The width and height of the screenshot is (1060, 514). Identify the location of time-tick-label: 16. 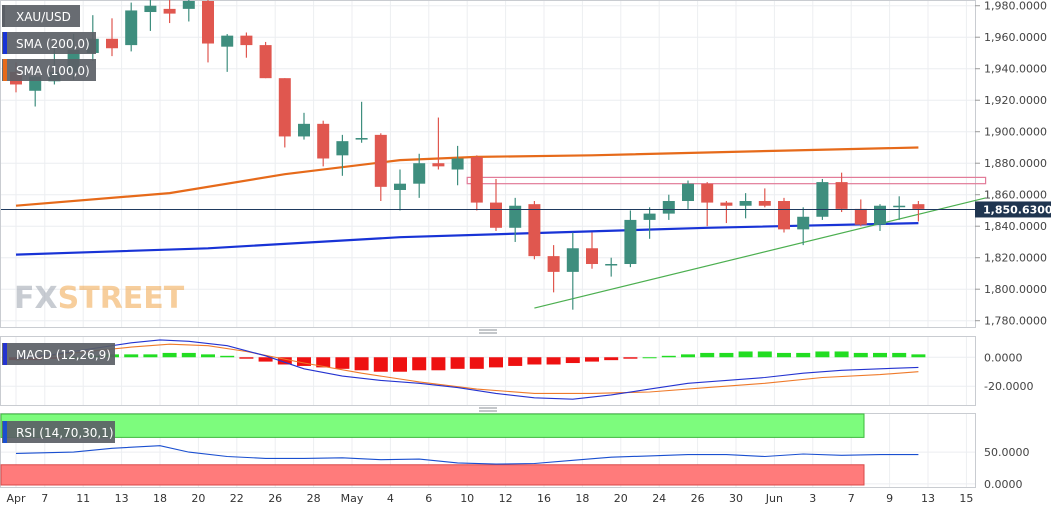
(544, 498).